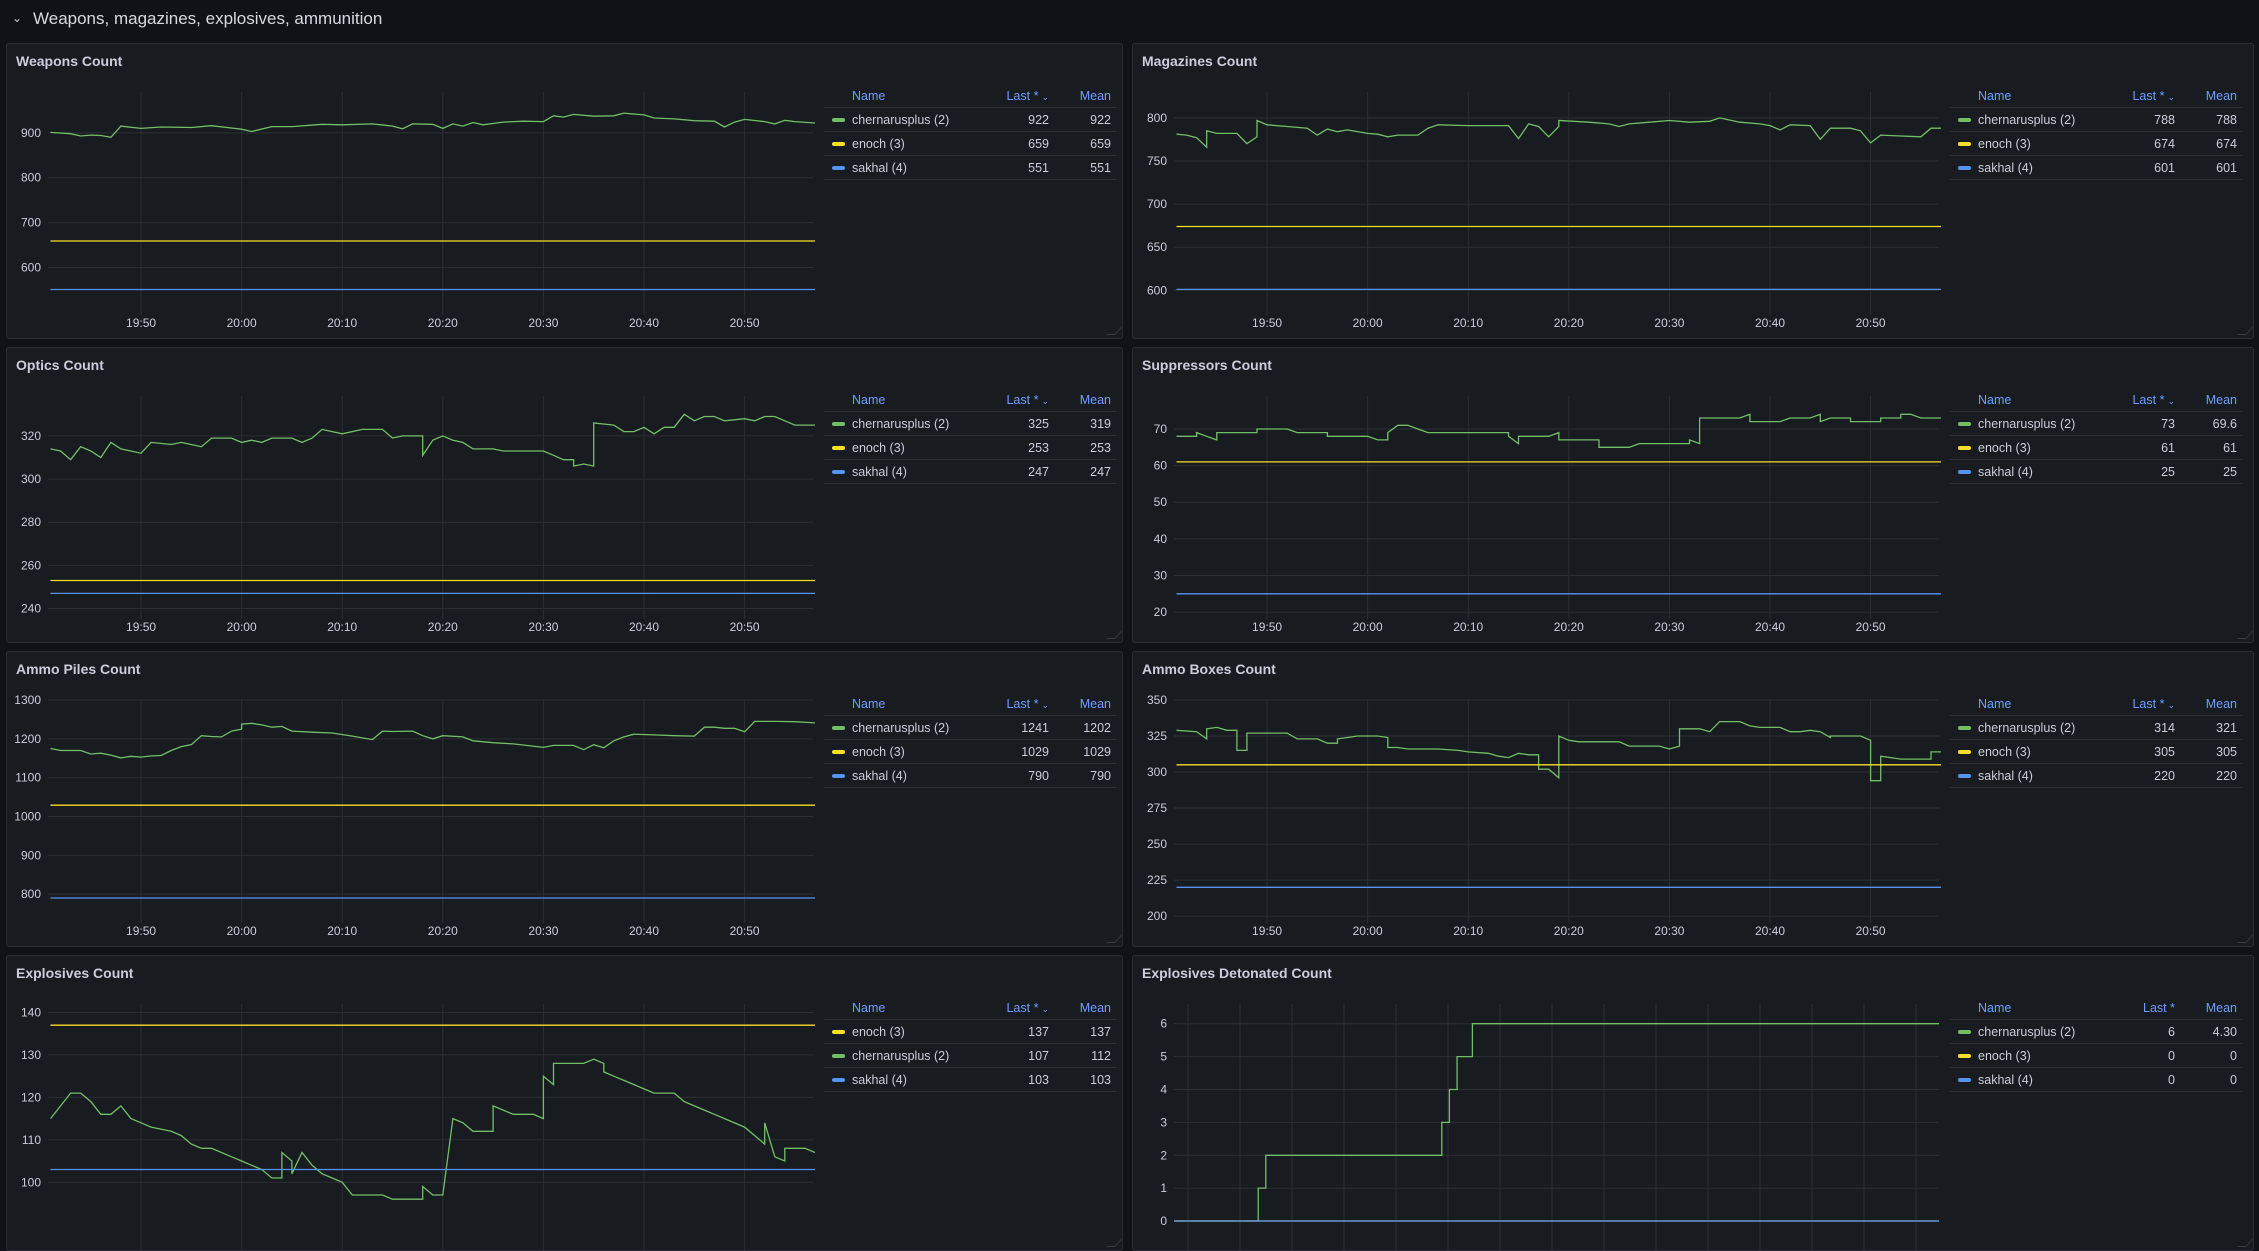 This screenshot has width=2259, height=1251. Describe the element at coordinates (1038, 1055) in the screenshot. I see `legend-last-value: 107` at that location.